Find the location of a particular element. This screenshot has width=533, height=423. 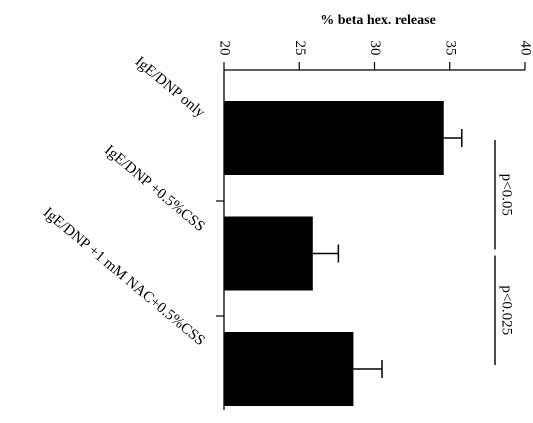

annotations: p<0.05 p<0.025 is located at coordinates (504, 252).